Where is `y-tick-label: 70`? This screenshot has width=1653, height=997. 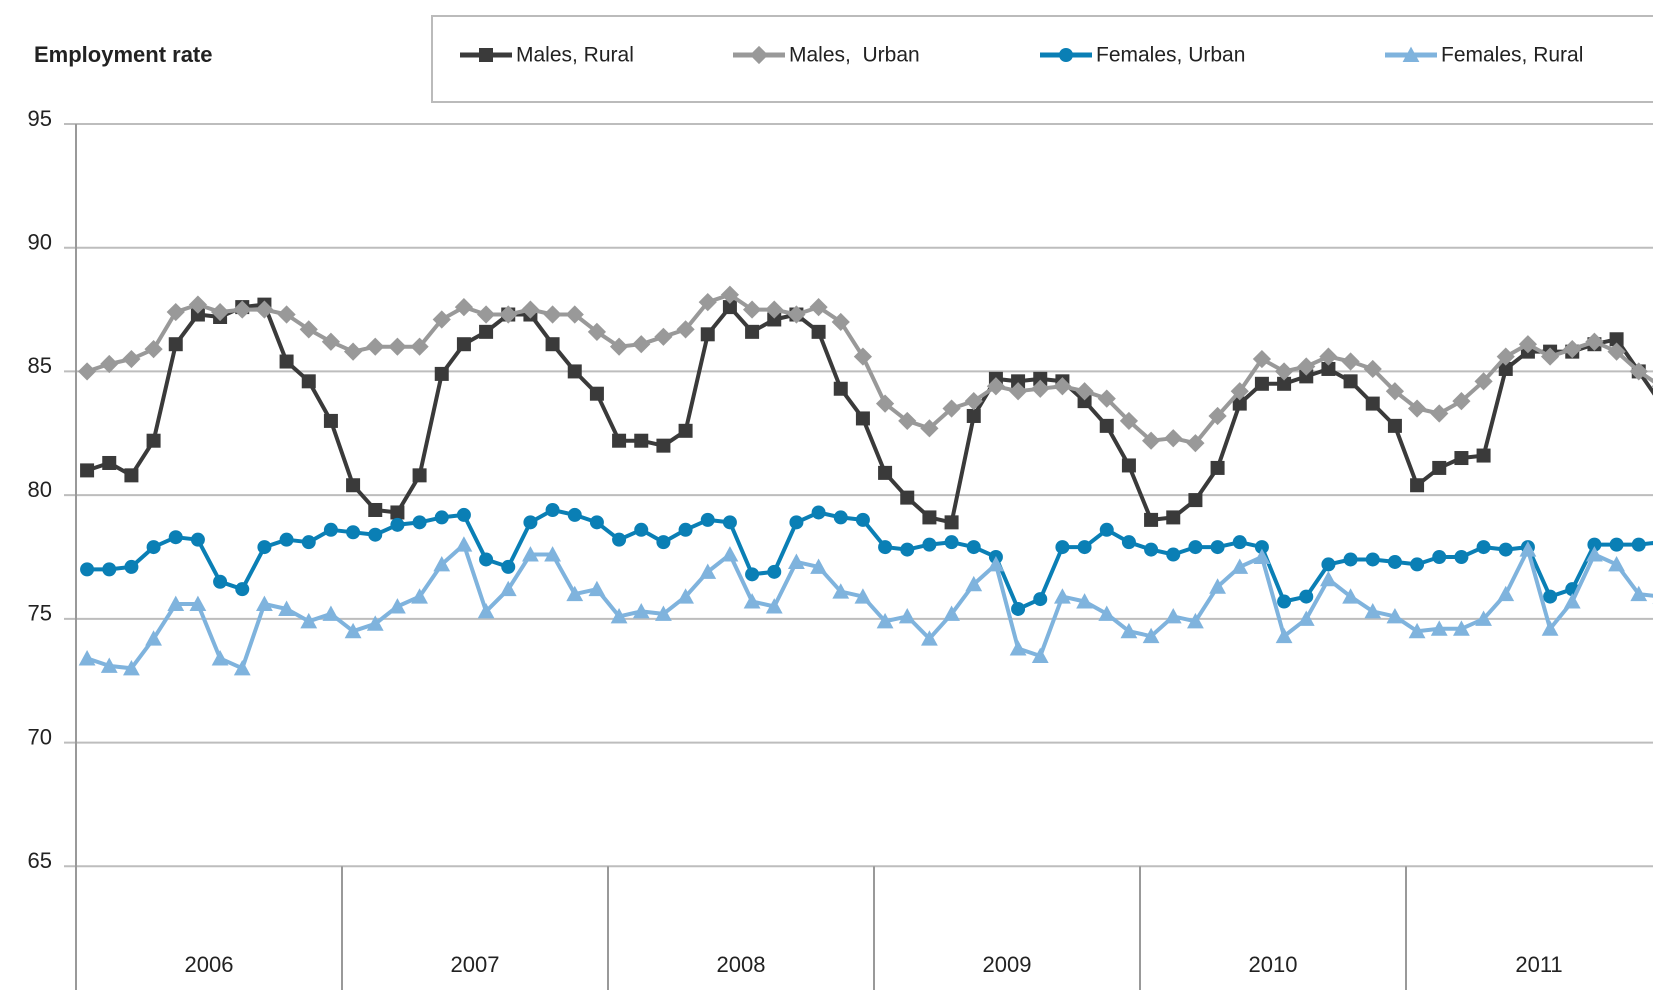 y-tick-label: 70 is located at coordinates (40, 736).